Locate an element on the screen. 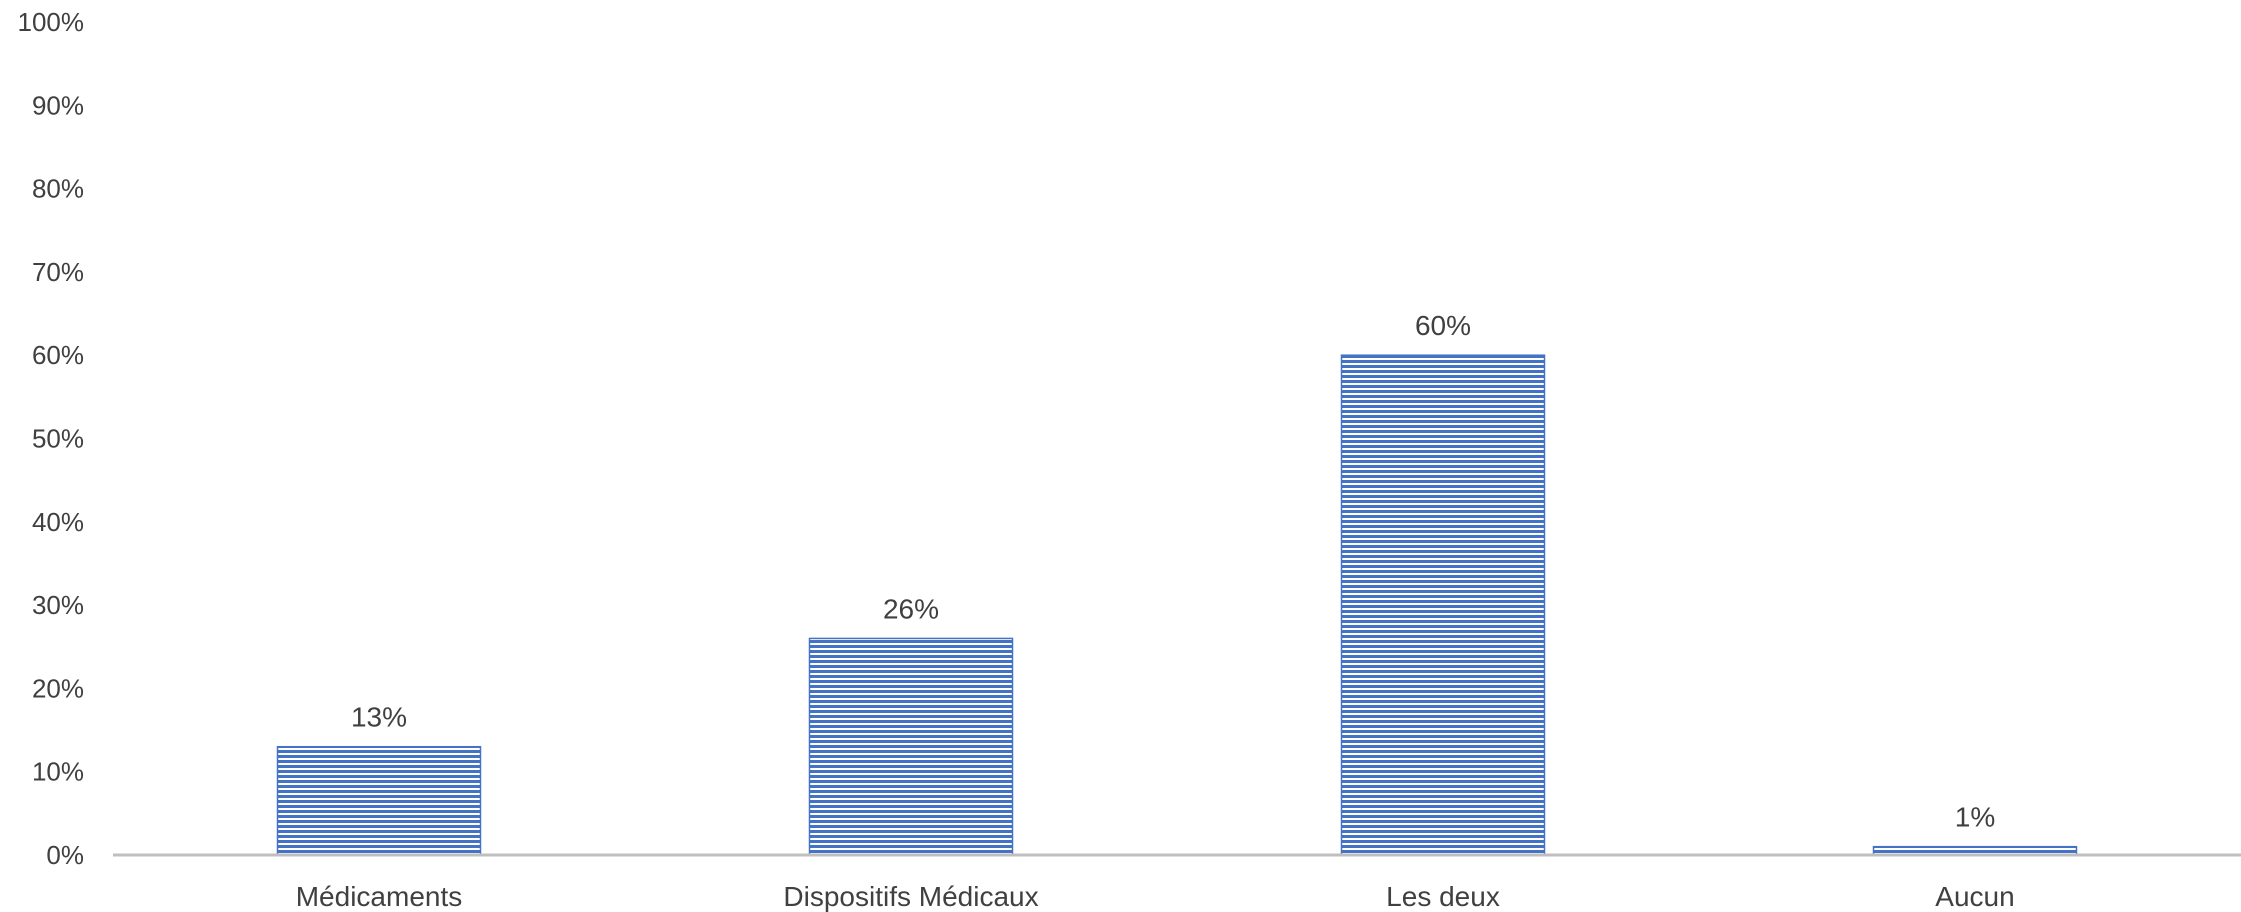  data-label: 60% is located at coordinates (1443, 325).